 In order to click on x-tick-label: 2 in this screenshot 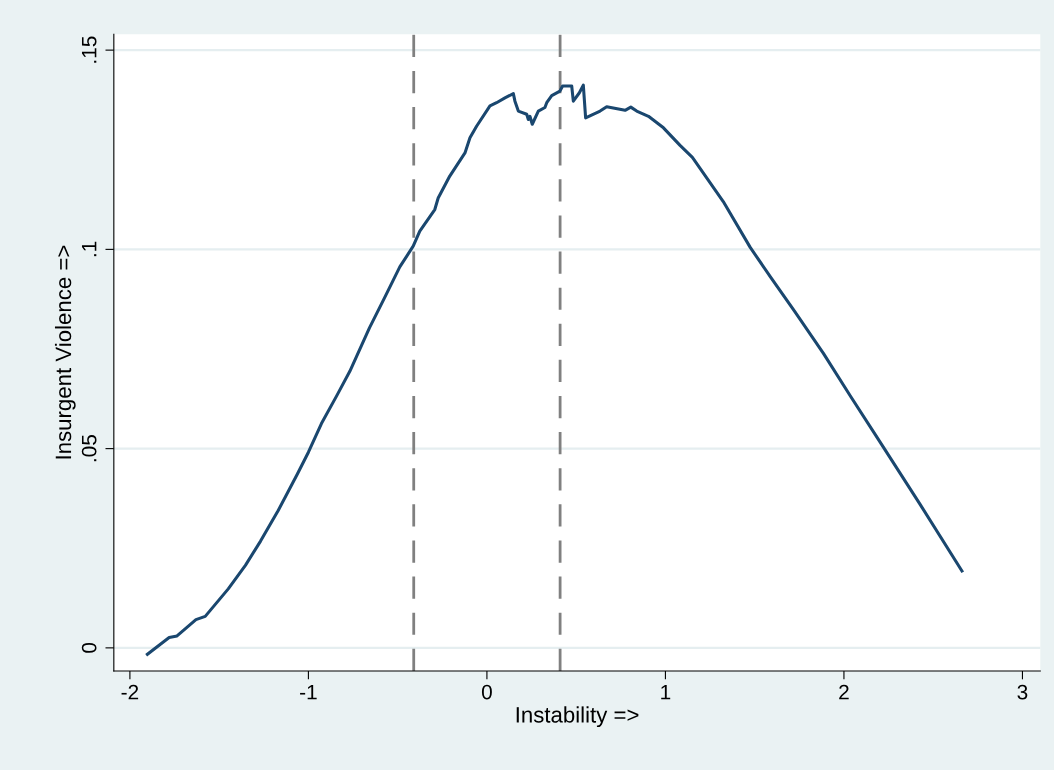, I will do `click(844, 692)`.